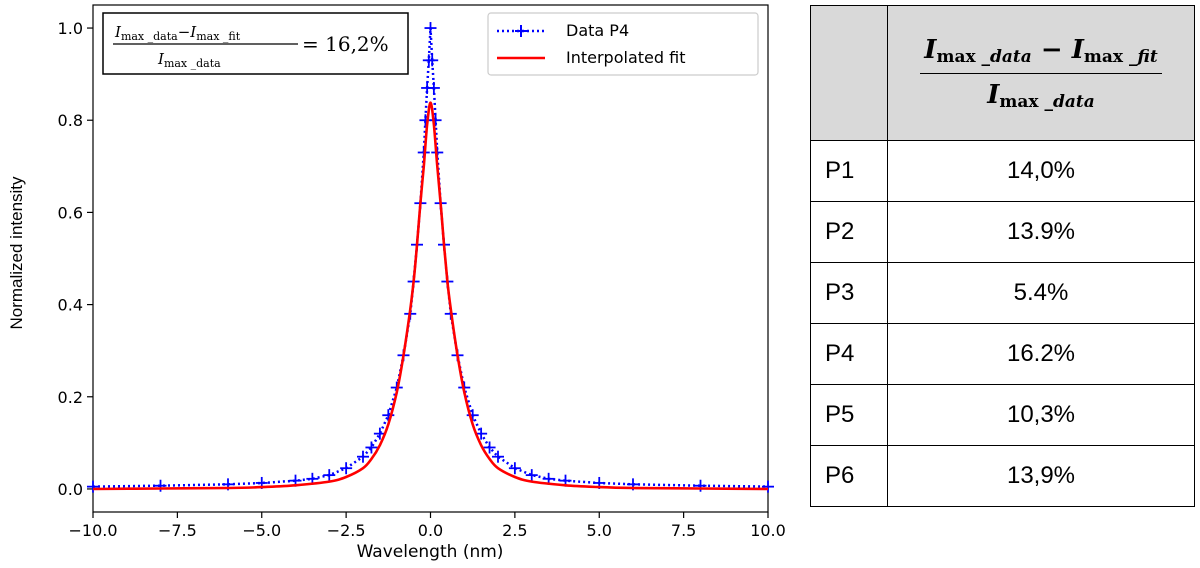  What do you see at coordinates (70, 120) in the screenshot?
I see `y-tick-label: 0.8` at bounding box center [70, 120].